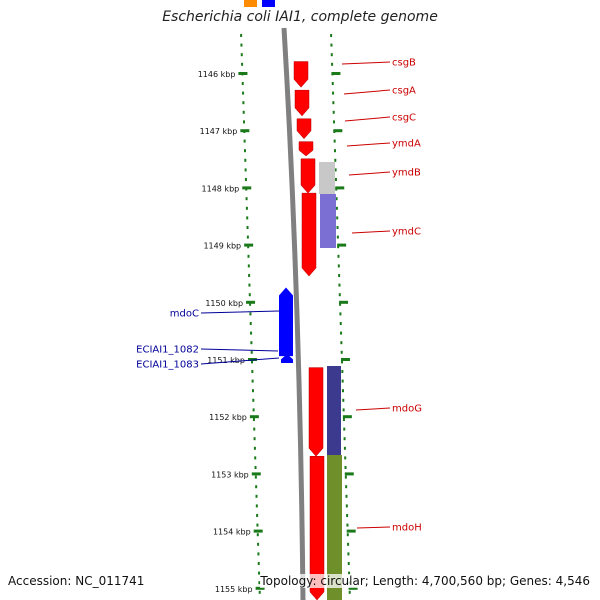  I want to click on gene-label-forward: csgA, so click(404, 91).